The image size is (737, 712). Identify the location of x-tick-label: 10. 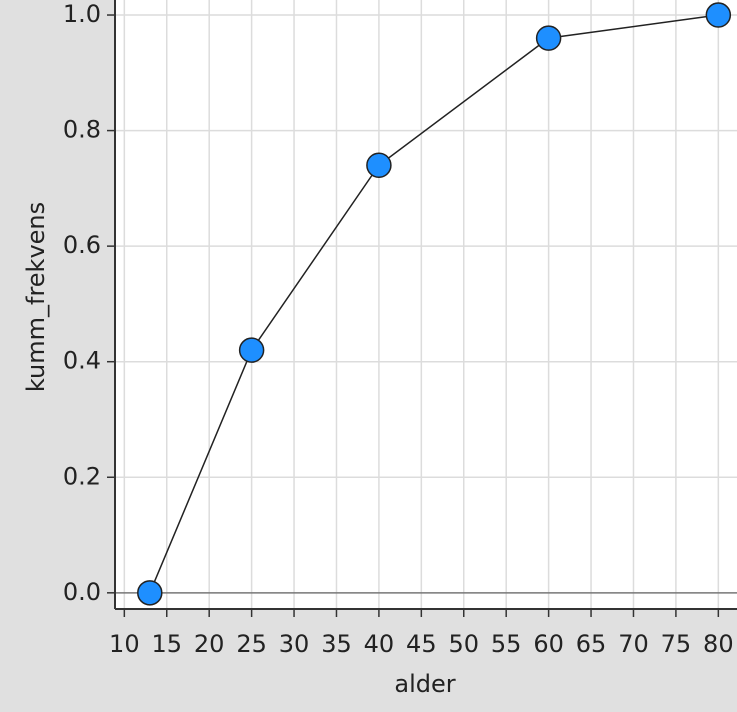
(124, 644).